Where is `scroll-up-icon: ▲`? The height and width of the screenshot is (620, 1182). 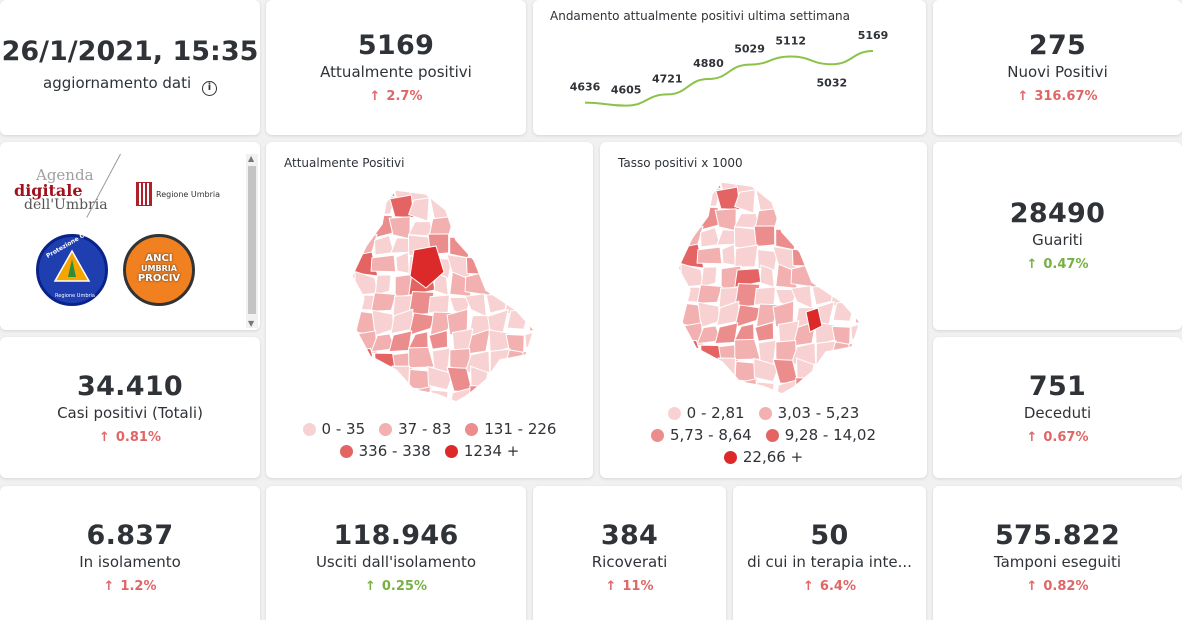 scroll-up-icon: ▲ is located at coordinates (251, 158).